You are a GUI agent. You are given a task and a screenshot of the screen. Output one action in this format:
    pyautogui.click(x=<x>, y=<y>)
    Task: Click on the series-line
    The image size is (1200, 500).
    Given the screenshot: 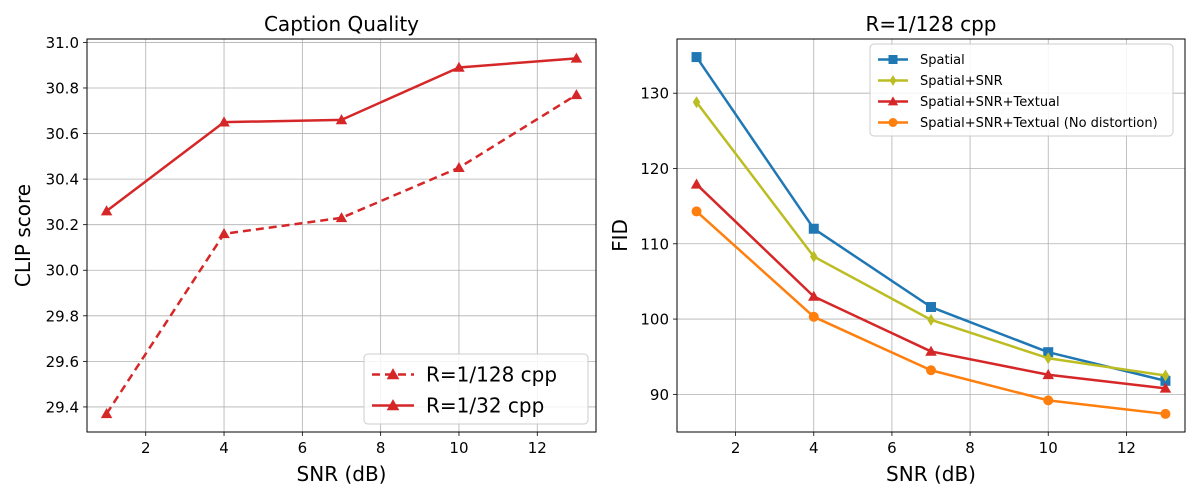 What is the action you would take?
    pyautogui.click(x=341, y=135)
    